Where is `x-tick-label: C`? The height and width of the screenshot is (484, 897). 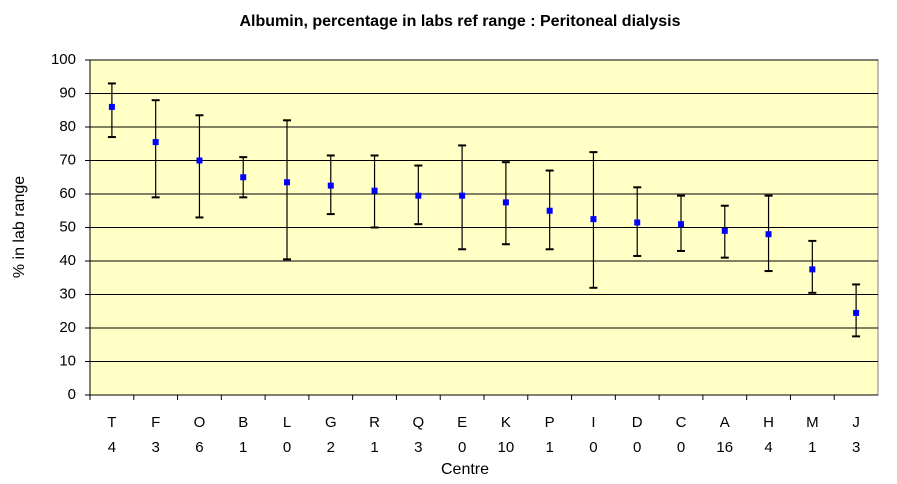
x-tick-label: C is located at coordinates (681, 422).